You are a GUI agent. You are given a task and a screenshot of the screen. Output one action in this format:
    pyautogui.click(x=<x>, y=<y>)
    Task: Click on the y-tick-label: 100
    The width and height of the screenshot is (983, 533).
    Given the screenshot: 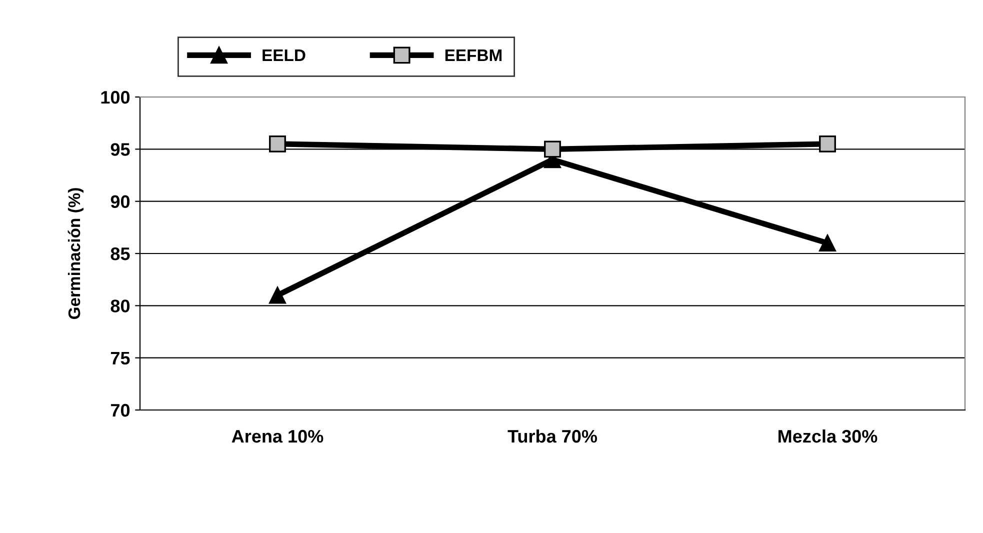 What is the action you would take?
    pyautogui.click(x=115, y=97)
    